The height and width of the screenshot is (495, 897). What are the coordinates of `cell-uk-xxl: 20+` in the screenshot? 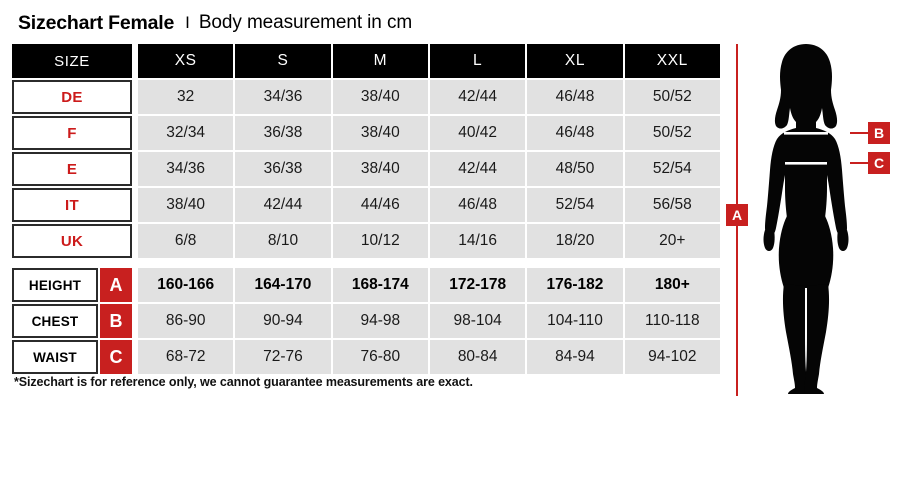 It's located at (672, 241).